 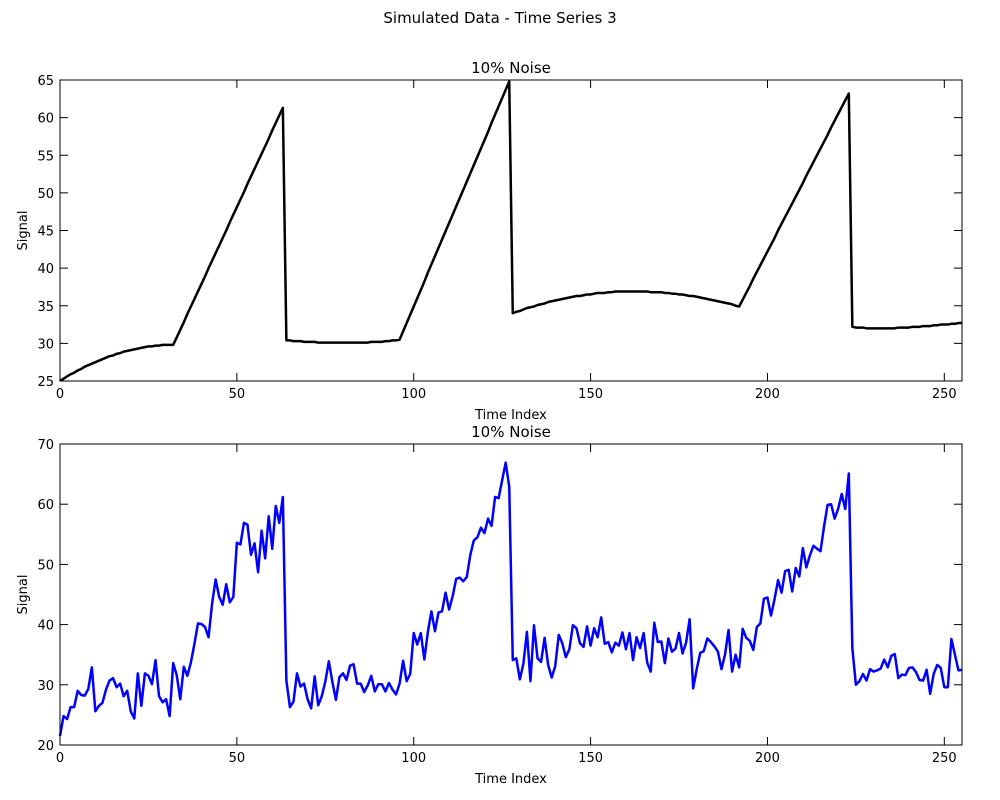 I want to click on y-tick-label: 55, so click(x=45, y=156).